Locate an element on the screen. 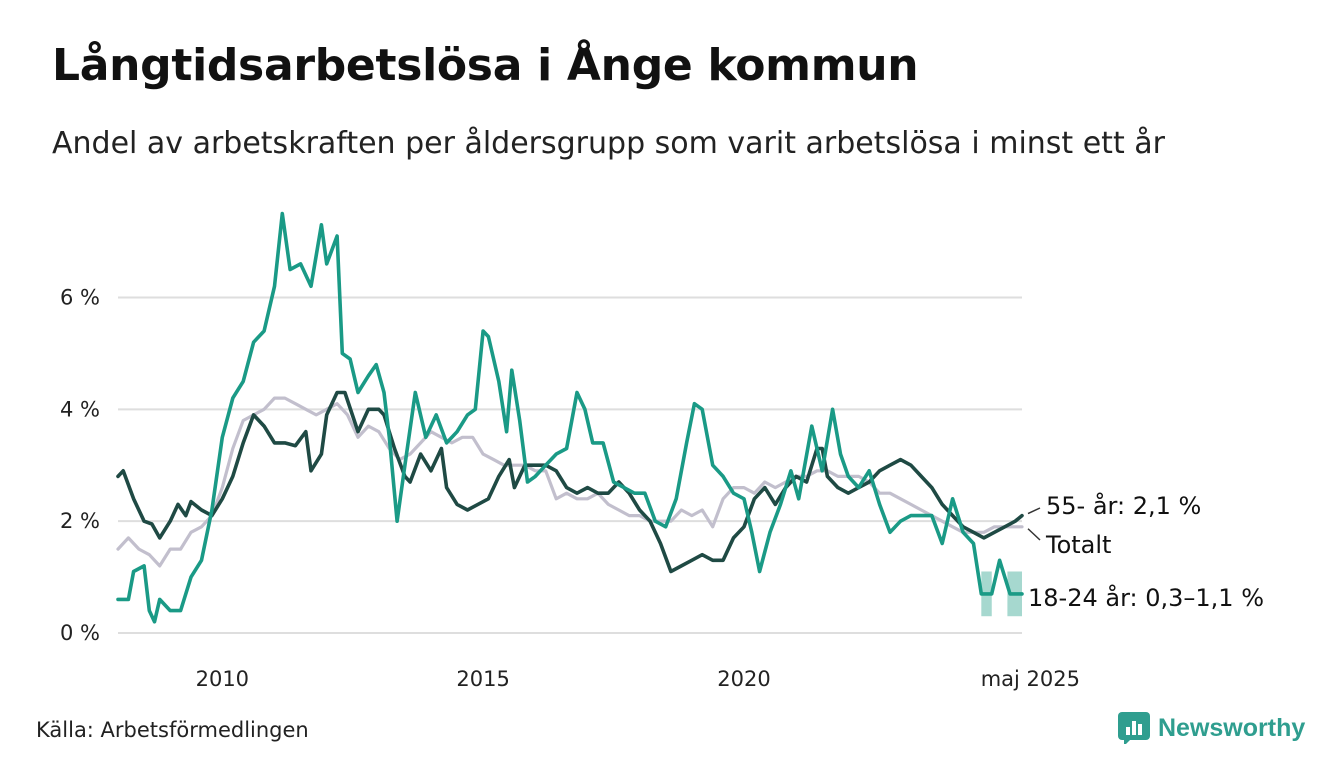  brand-logo: Newsworthy is located at coordinates (1211, 728).